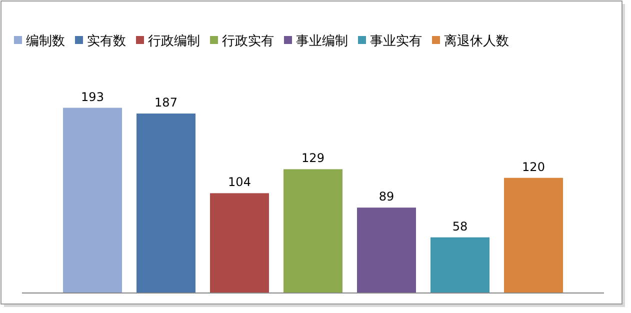 This screenshot has height=313, width=631. Describe the element at coordinates (248, 41) in the screenshot. I see `legend-label: 行政实有` at that location.